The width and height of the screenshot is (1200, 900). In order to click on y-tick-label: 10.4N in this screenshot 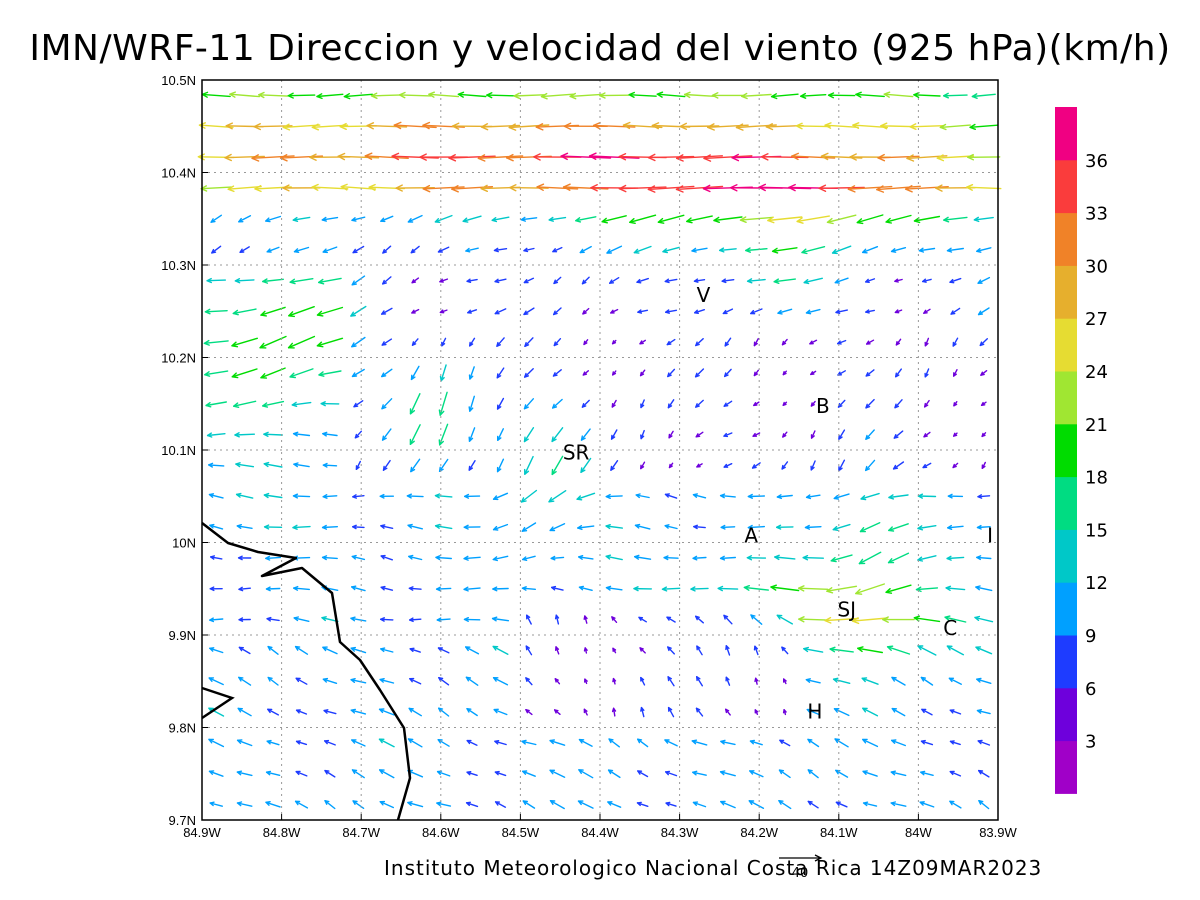, I will do `click(178, 173)`.